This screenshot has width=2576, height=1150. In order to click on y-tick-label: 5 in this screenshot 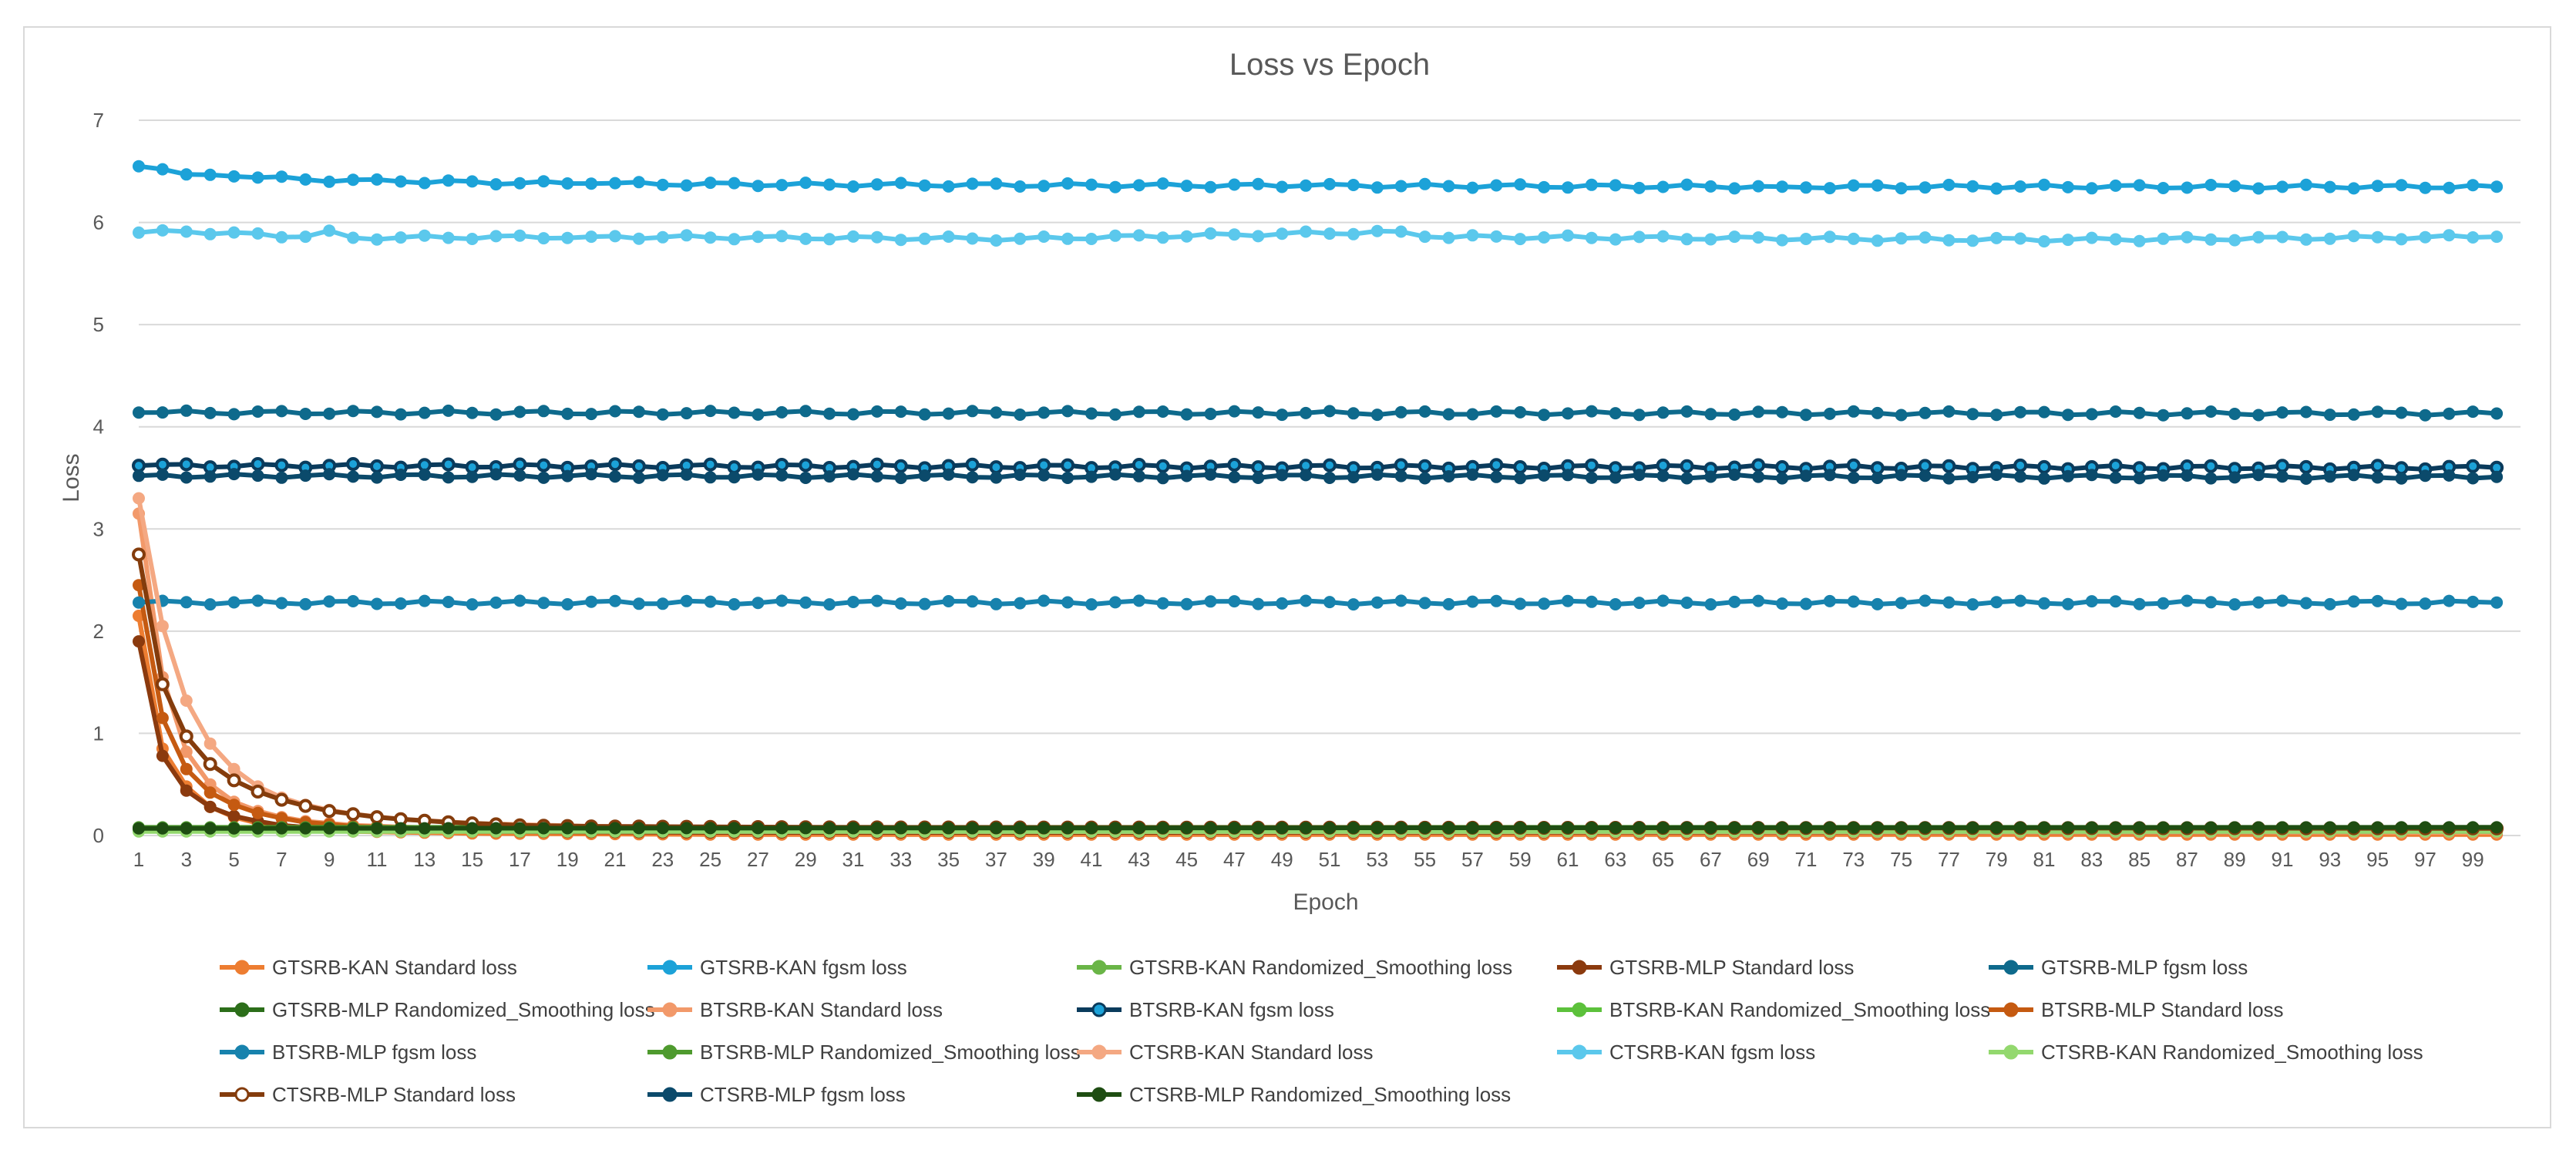, I will do `click(98, 324)`.